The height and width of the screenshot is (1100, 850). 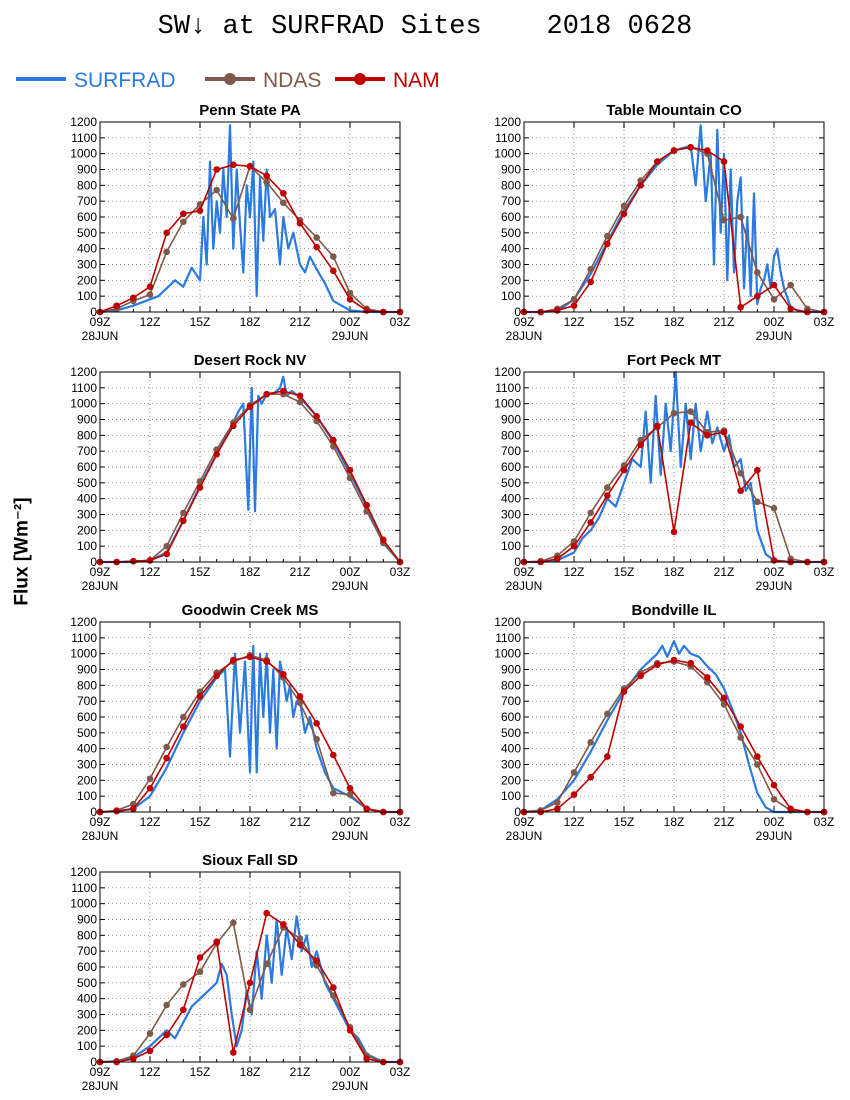 I want to click on legend-label: SURFRAD, so click(x=125, y=80).